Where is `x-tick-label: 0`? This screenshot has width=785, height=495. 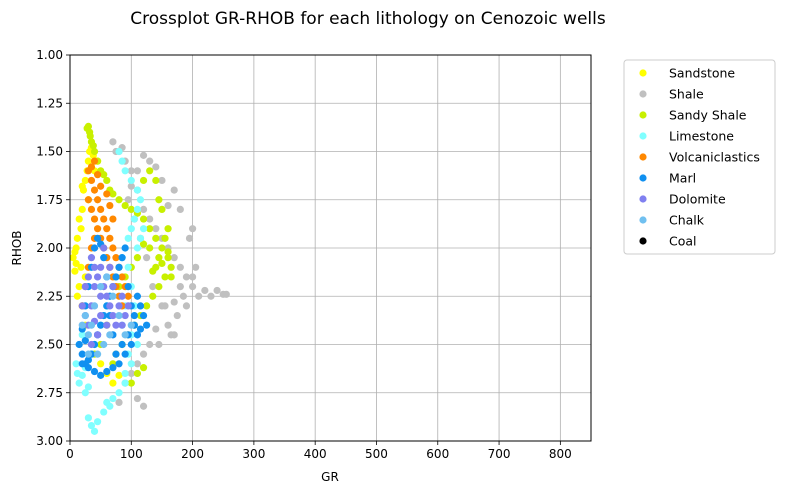 x-tick-label: 0 is located at coordinates (70, 454).